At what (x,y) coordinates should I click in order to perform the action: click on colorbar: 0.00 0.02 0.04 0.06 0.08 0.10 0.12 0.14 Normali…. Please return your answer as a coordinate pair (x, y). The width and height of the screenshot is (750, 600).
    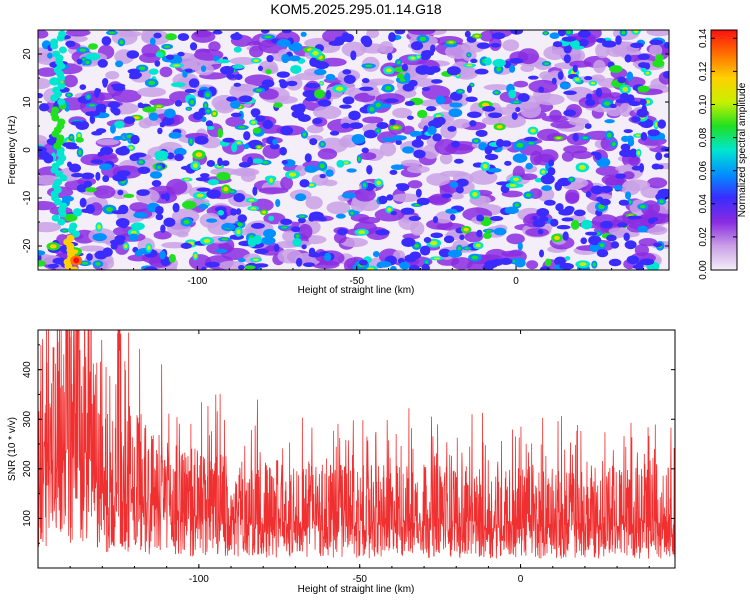
    Looking at the image, I should click on (723, 154).